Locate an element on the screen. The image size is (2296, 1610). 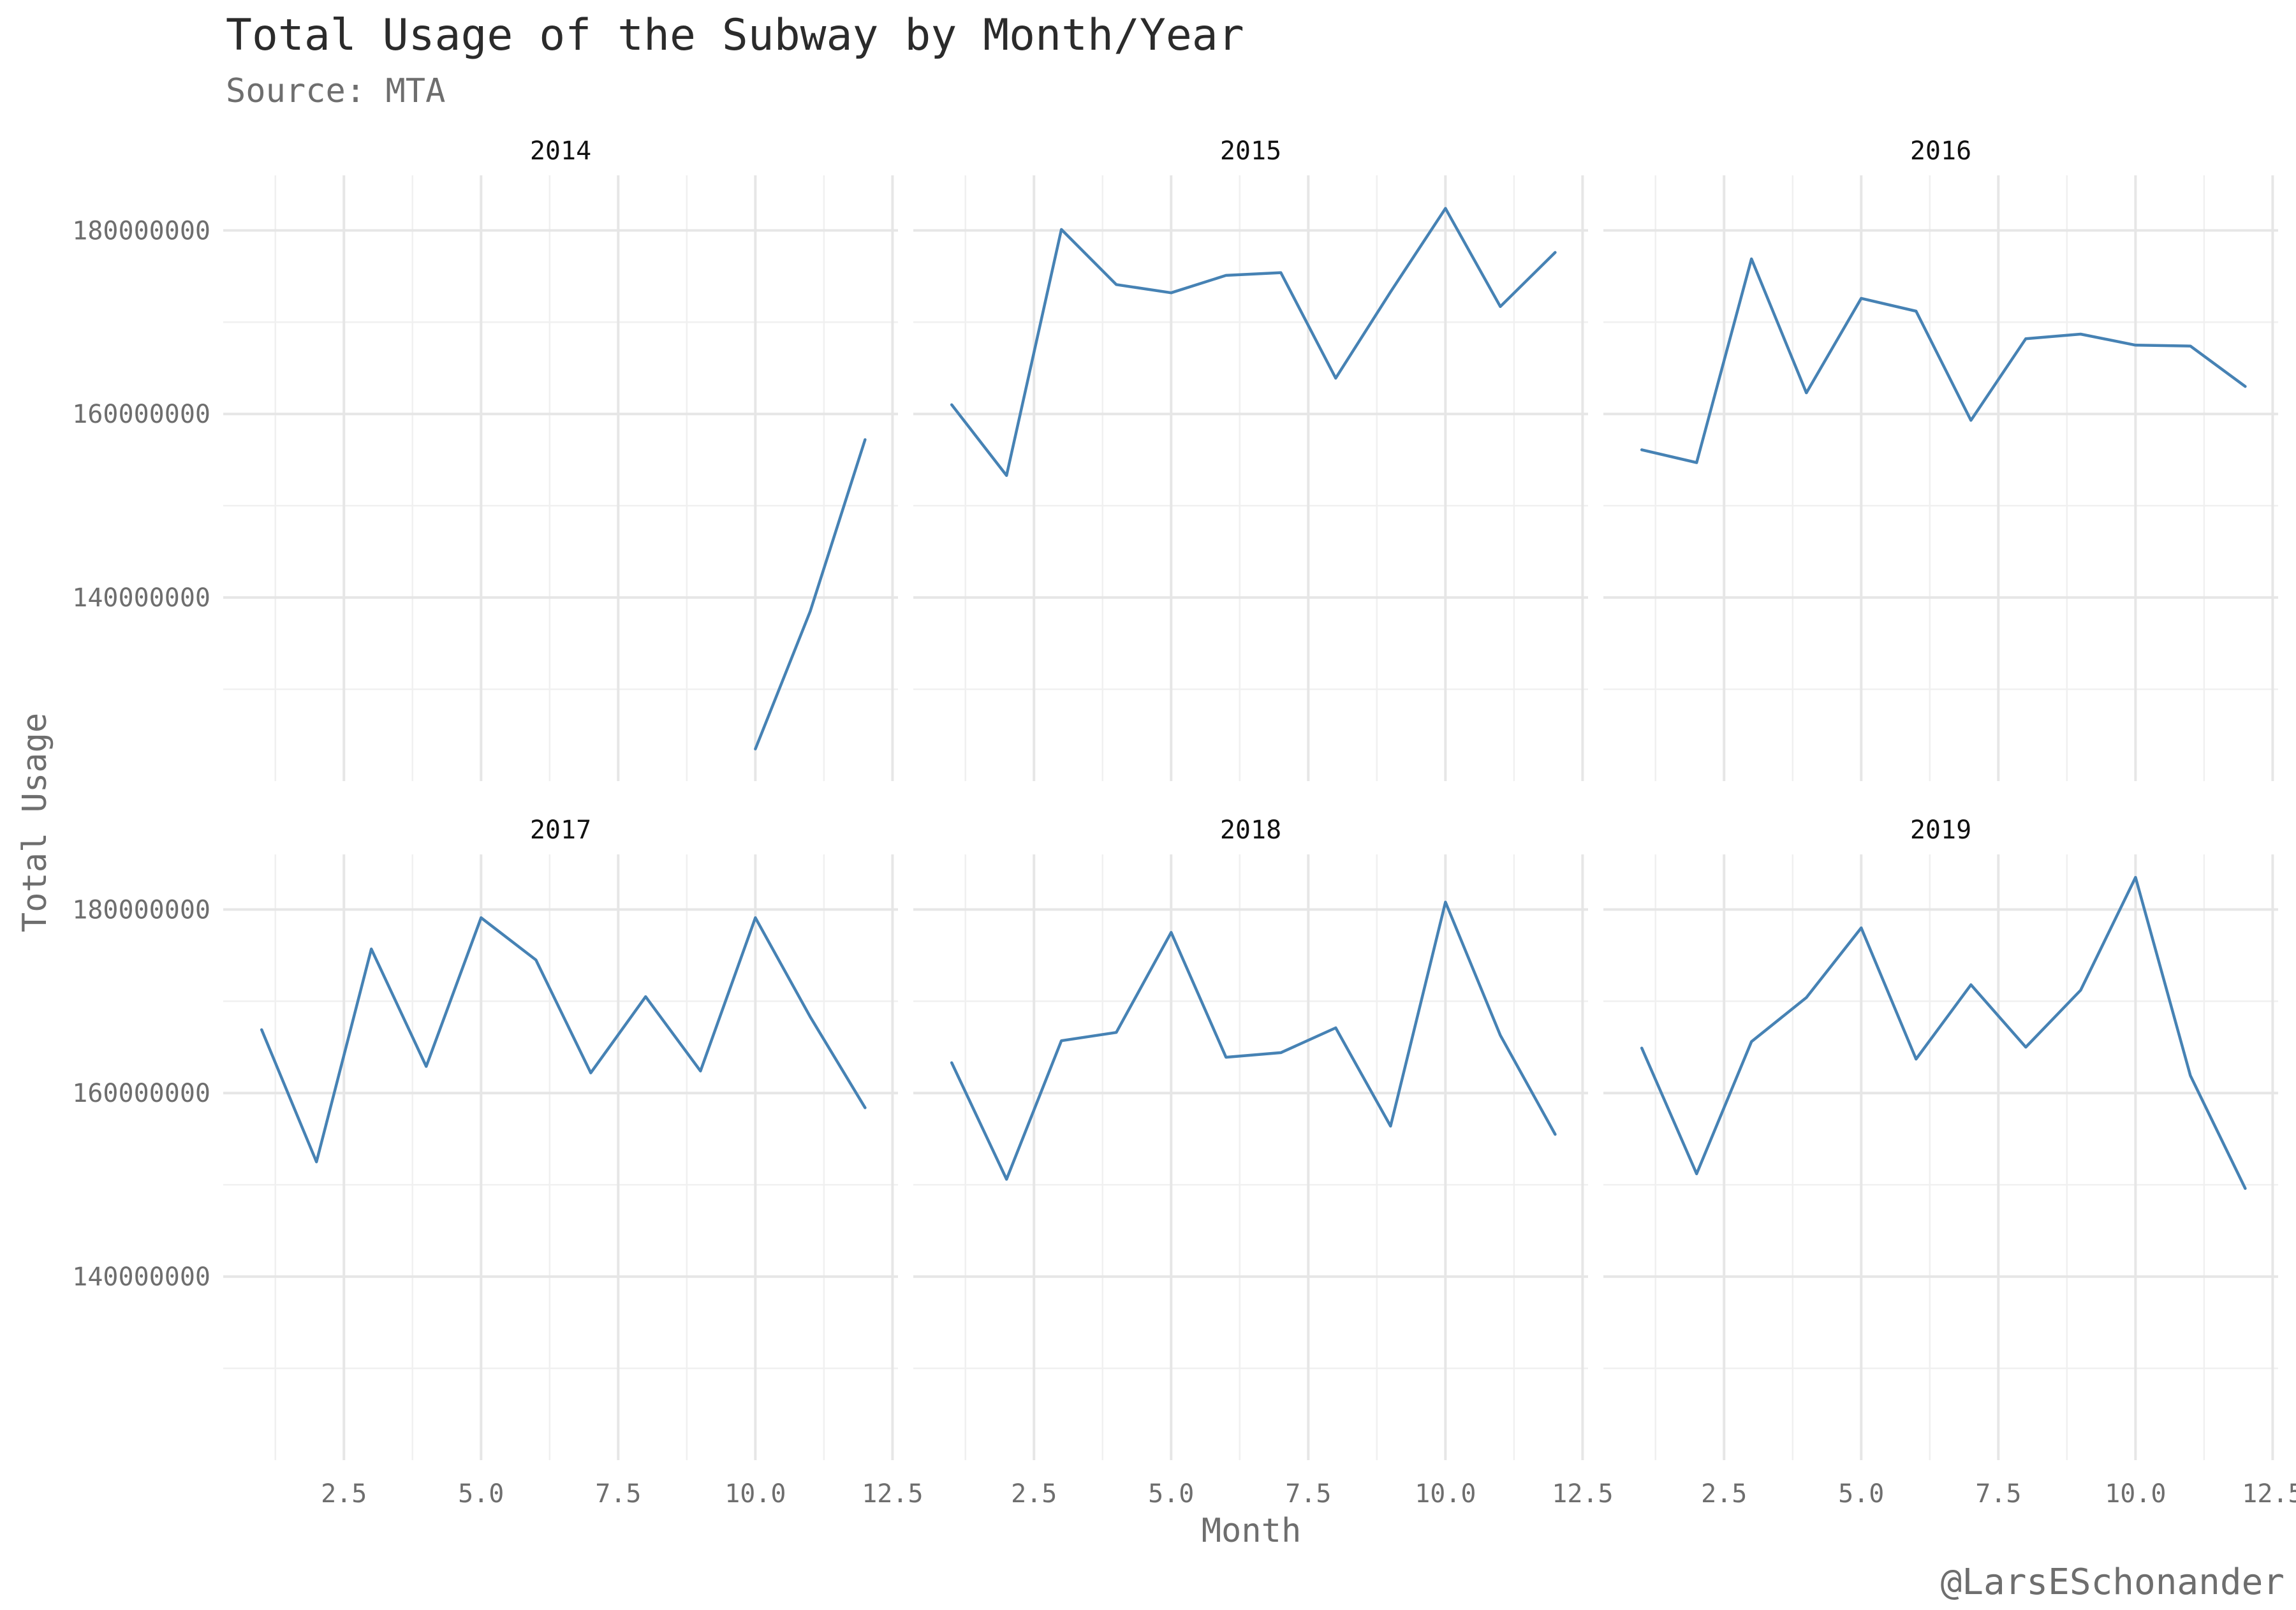
y-axis-title: Total Usage is located at coordinates (35, 822).